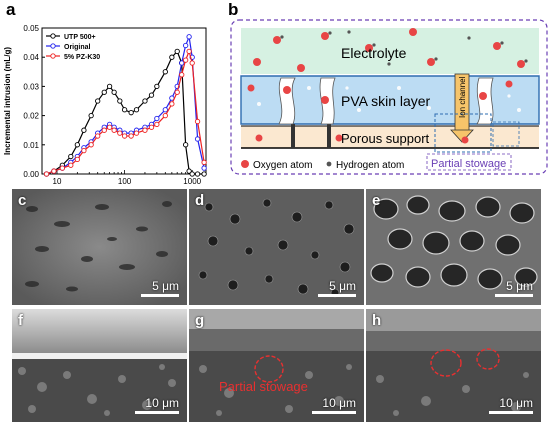 This screenshot has width=554, height=426. What do you see at coordinates (99, 365) in the screenshot?
I see `sem-panel-f: f 10 μm` at bounding box center [99, 365].